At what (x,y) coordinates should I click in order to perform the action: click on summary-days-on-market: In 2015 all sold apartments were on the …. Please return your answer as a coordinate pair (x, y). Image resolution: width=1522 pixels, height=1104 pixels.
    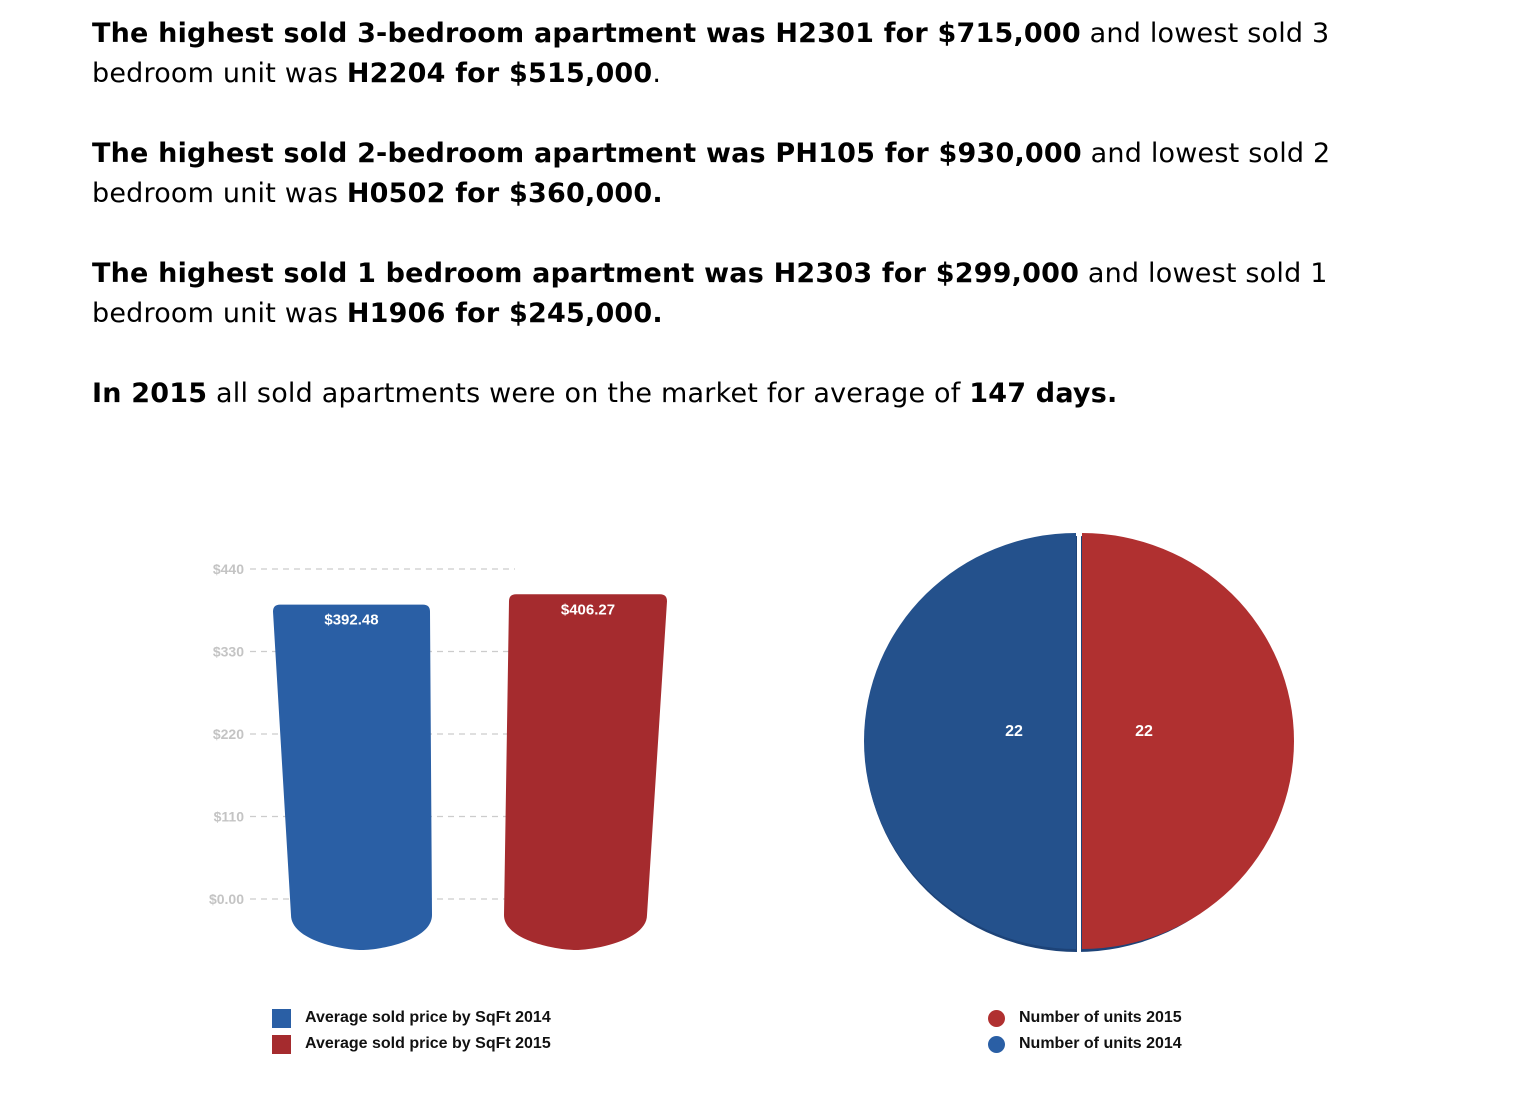
    Looking at the image, I should click on (757, 394).